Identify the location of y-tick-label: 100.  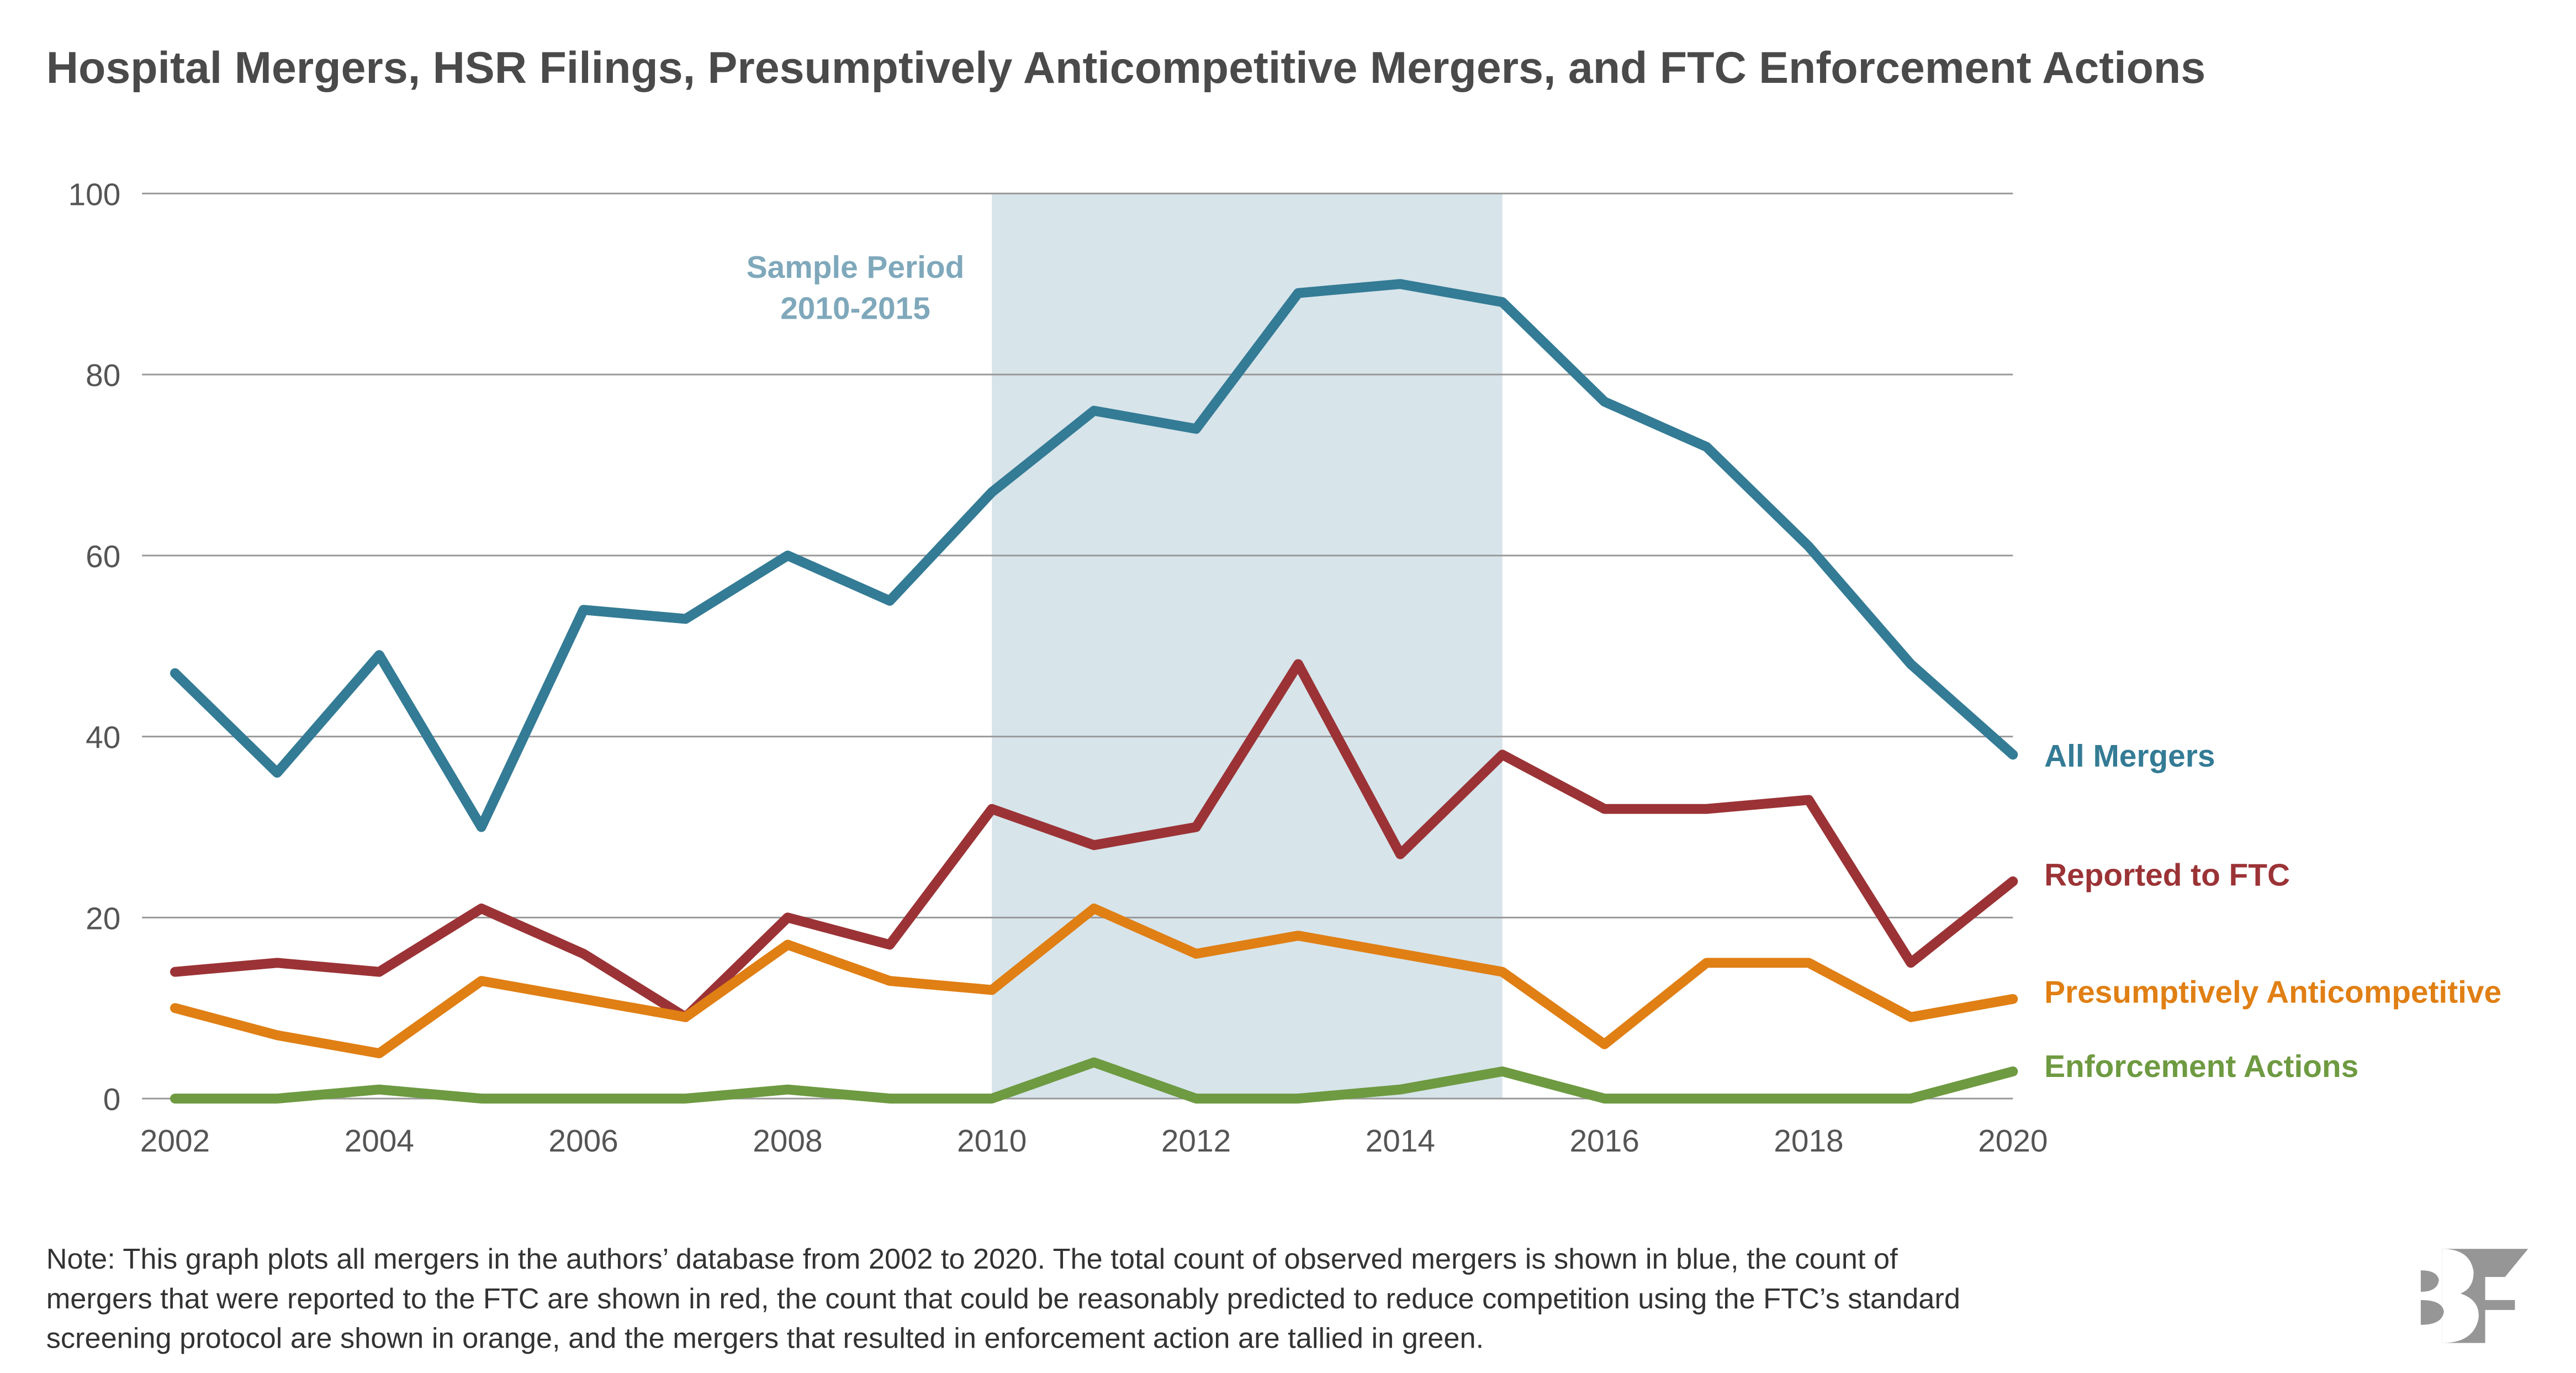
(94, 194).